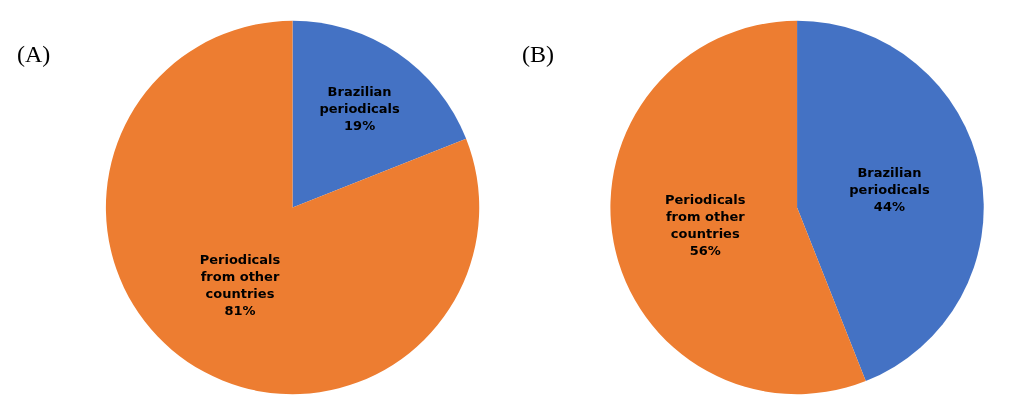 The width and height of the screenshot is (1019, 415). Describe the element at coordinates (34, 54) in the screenshot. I see `text: (A)` at that location.